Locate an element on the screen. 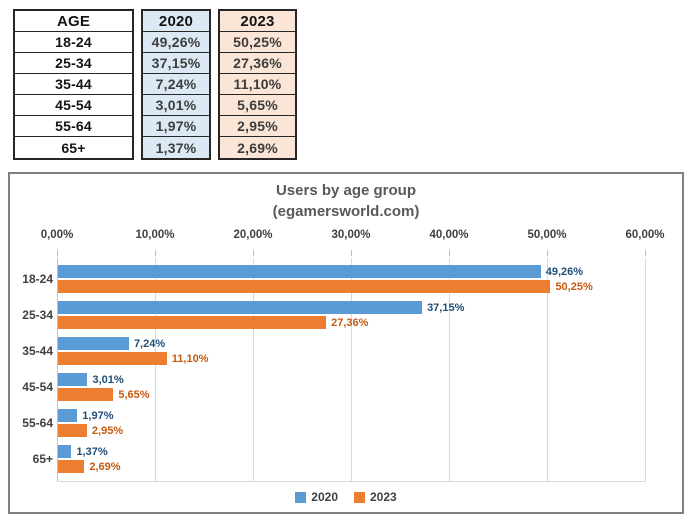  table-cell-age: 55-64 is located at coordinates (73, 126).